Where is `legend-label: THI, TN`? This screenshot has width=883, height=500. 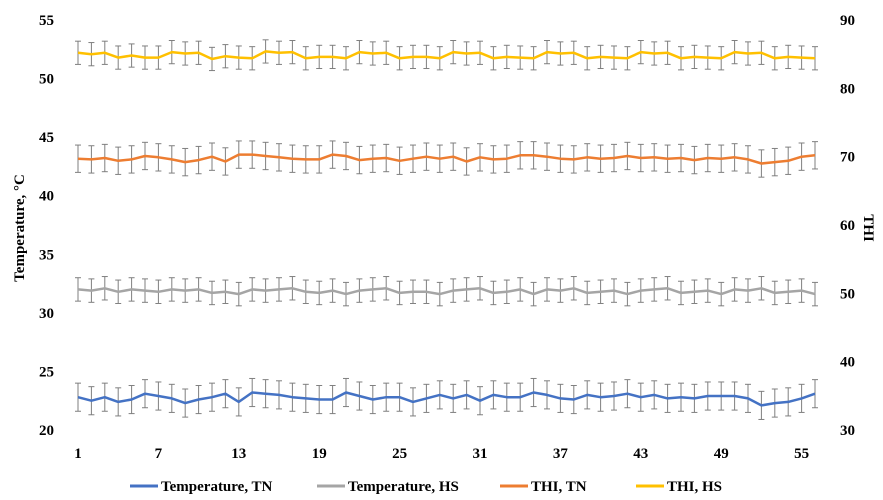
legend-label: THI, TN is located at coordinates (559, 487).